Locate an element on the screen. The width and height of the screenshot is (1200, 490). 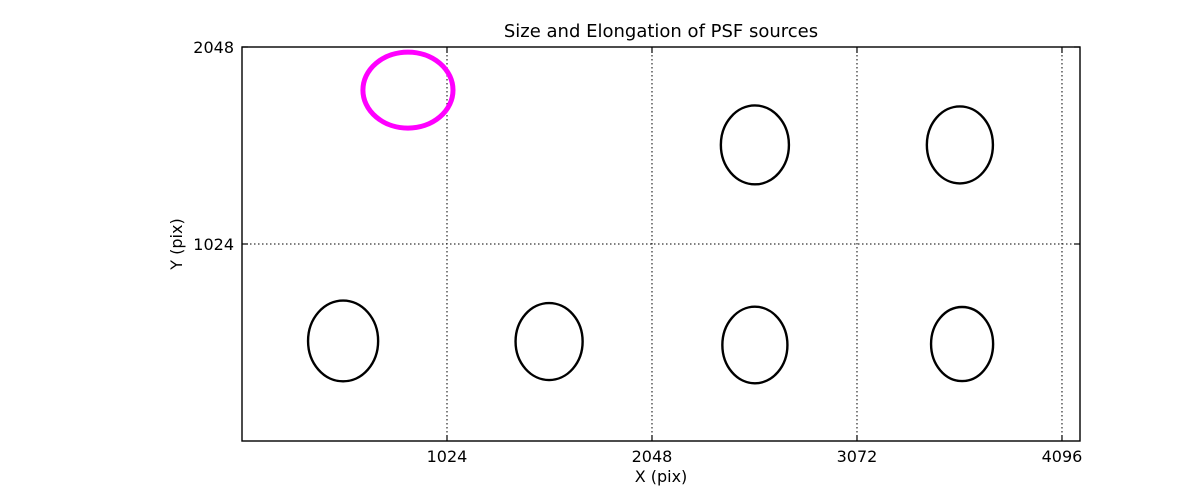
y-tick-label-2048: 2048 is located at coordinates (213, 47).